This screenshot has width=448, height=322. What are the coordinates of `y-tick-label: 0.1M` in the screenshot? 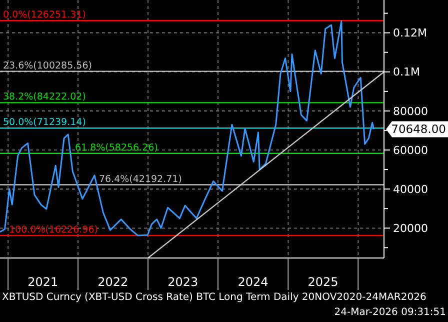 It's located at (406, 72).